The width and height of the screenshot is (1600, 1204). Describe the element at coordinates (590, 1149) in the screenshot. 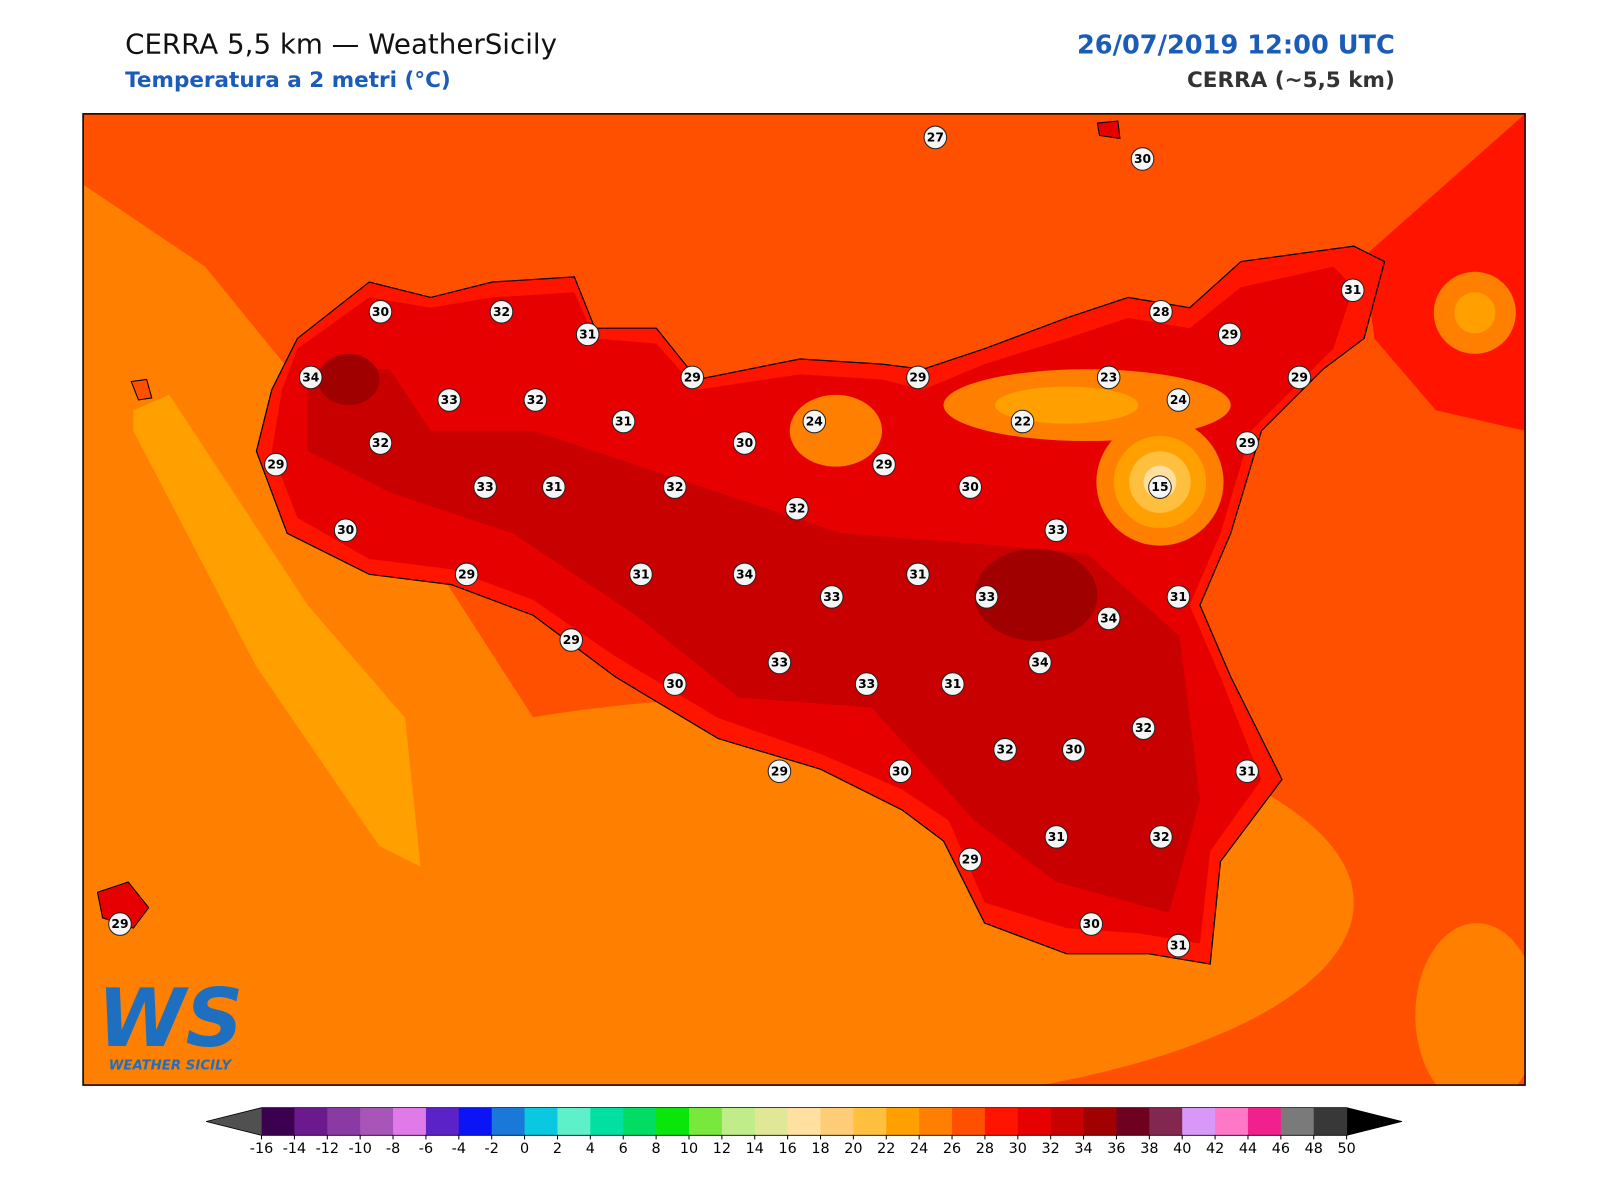

I see `colorbar-tick-label: 4` at that location.